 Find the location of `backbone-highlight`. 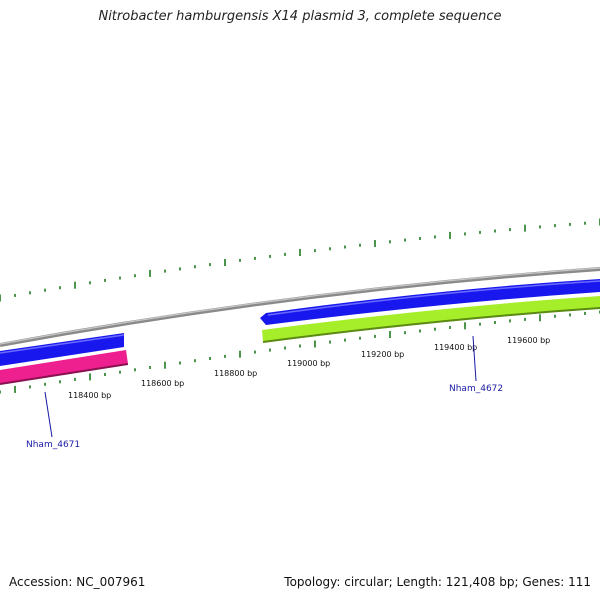

backbone-highlight is located at coordinates (300, 306).